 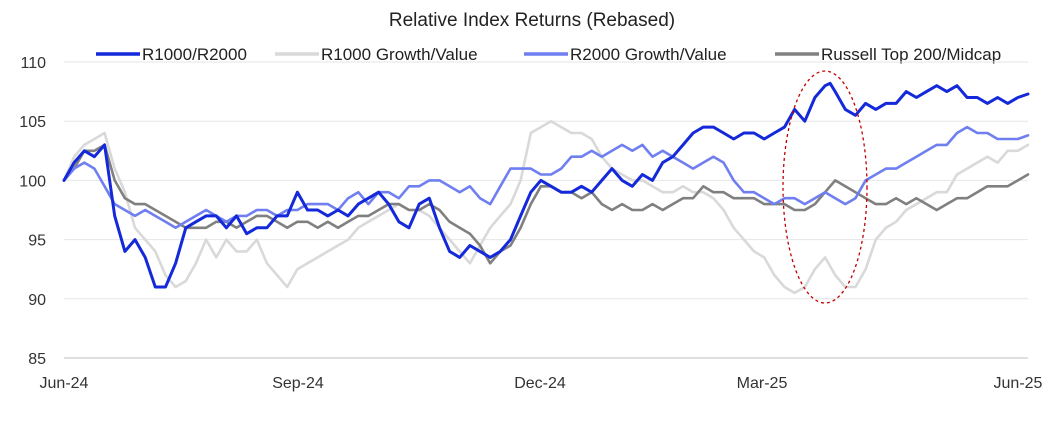 What do you see at coordinates (762, 383) in the screenshot?
I see `x-tick-label: Mar-25` at bounding box center [762, 383].